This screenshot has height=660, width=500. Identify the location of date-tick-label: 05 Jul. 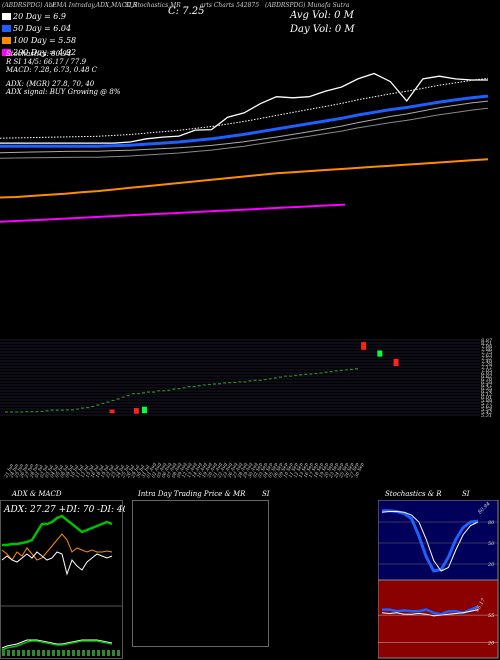
(59, 471).